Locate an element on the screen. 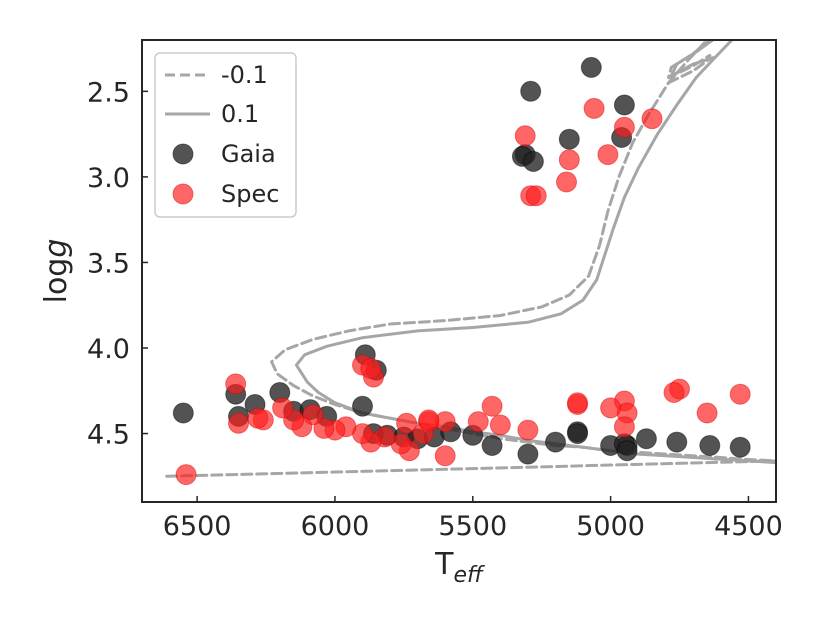  y-tick-label: 4.0 is located at coordinates (108, 349).